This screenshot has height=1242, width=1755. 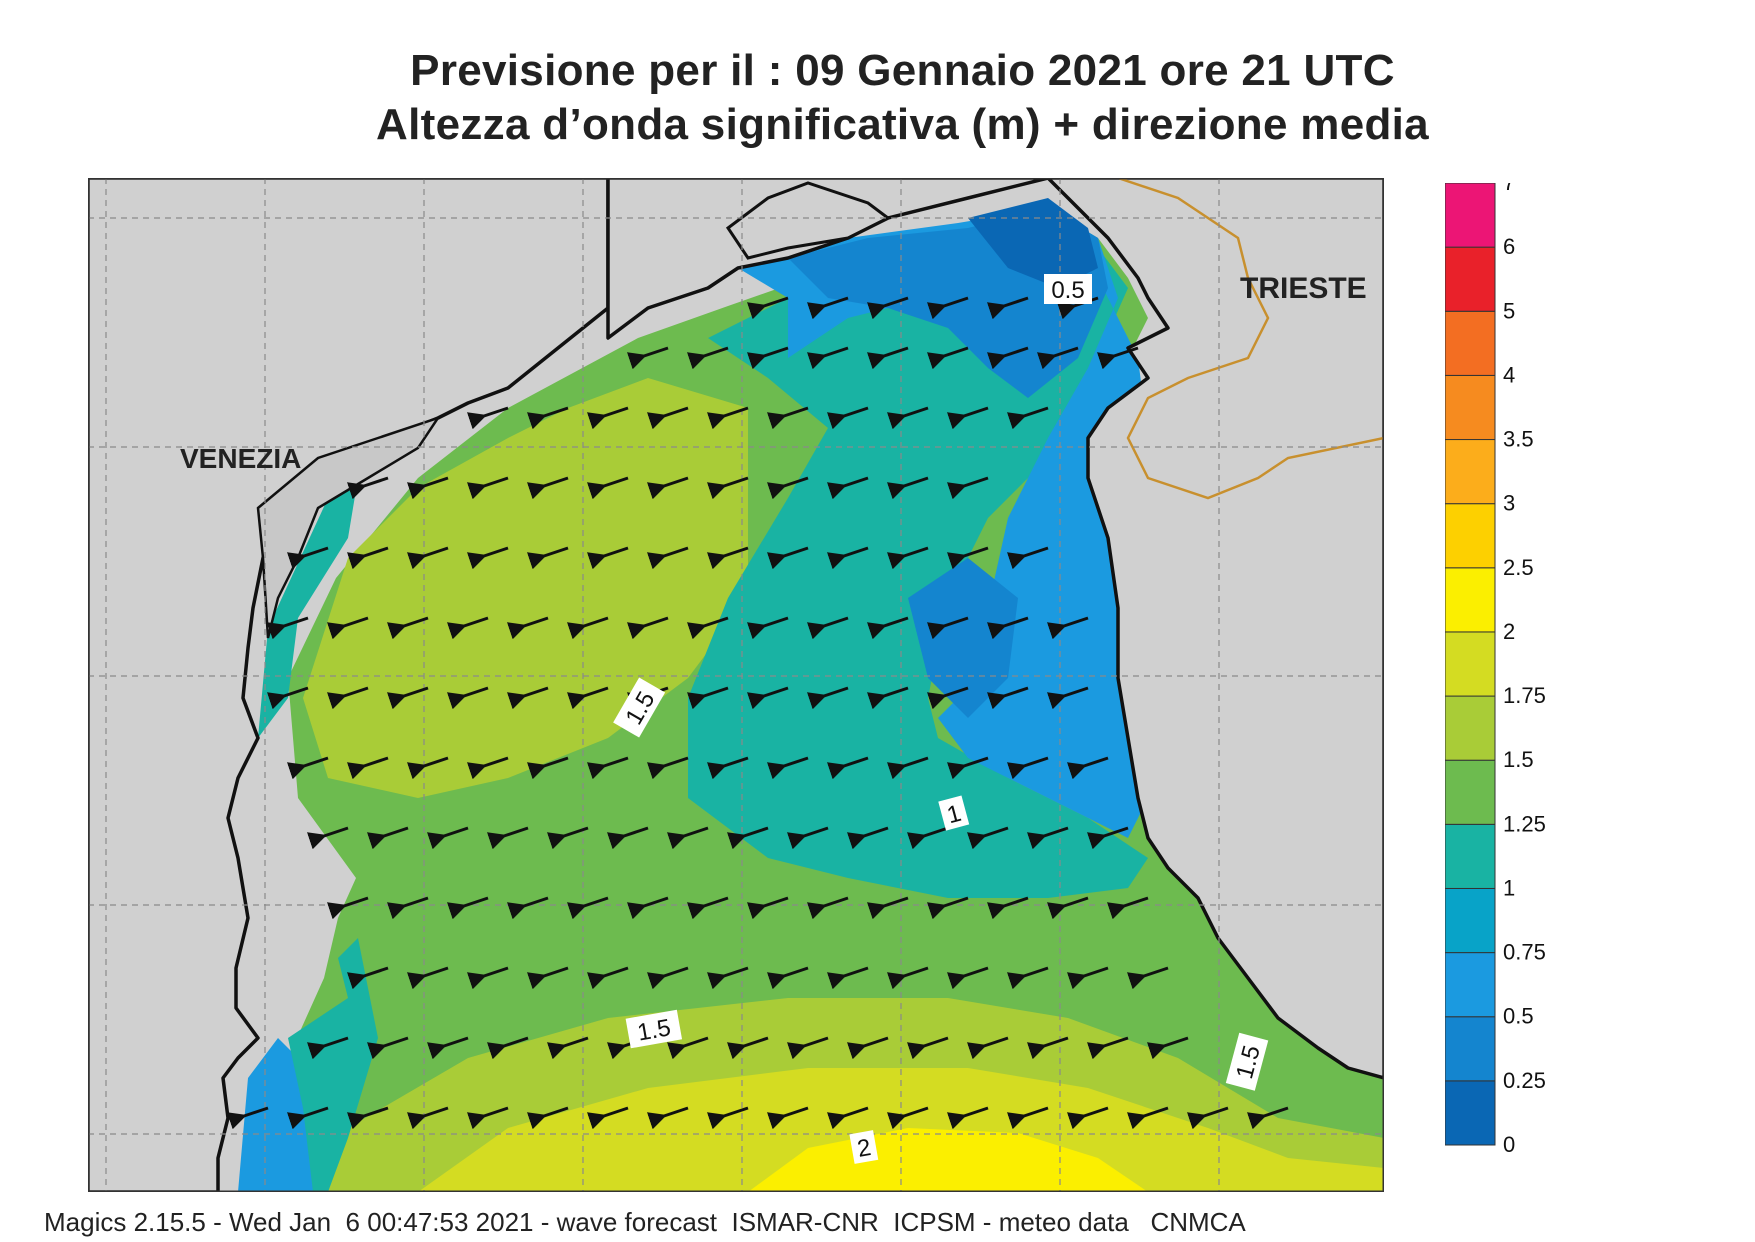 I want to click on colorbar-tick-label: 2.5, so click(x=1518, y=567).